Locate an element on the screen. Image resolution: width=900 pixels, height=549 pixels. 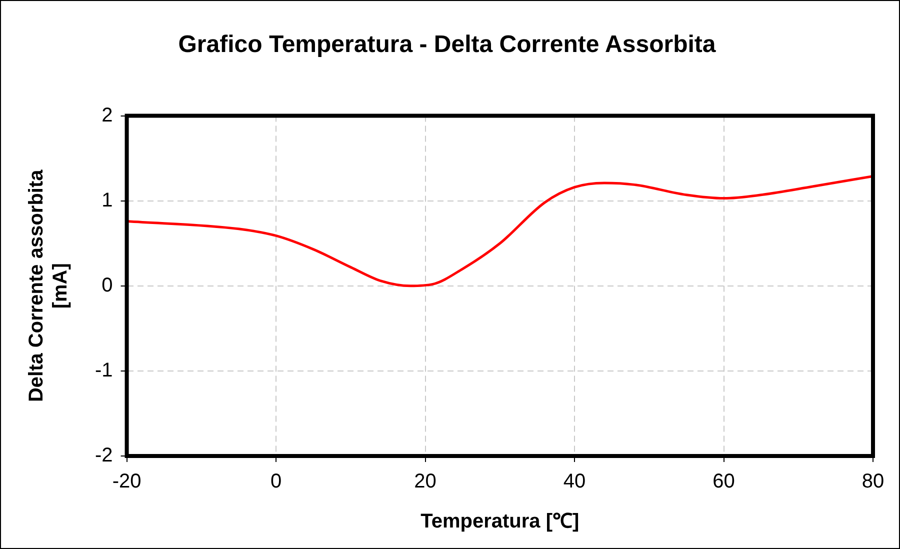
y-tick-label: 0 is located at coordinates (107, 285).